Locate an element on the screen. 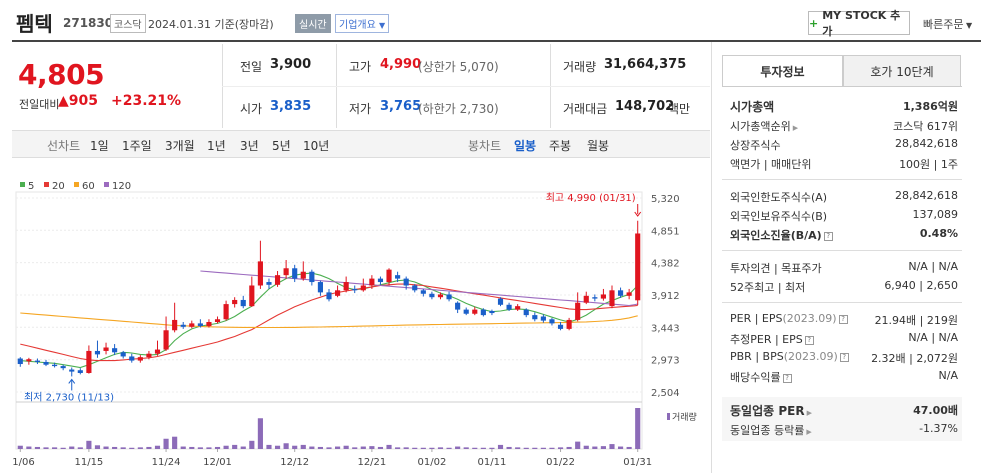  industry-per-label: 동일업종 PER is located at coordinates (767, 411).